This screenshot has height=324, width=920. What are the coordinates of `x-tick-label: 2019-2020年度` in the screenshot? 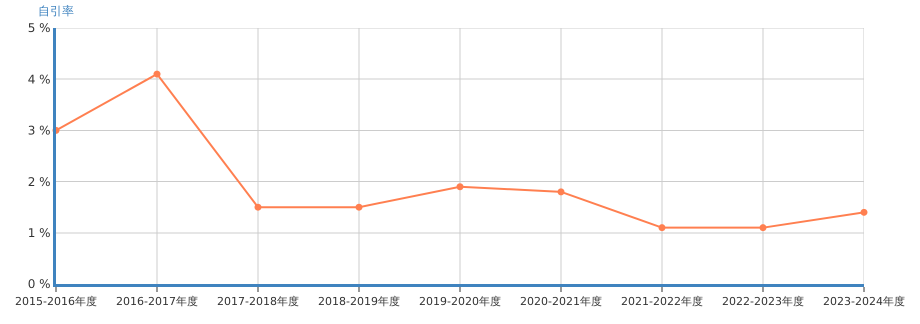 It's located at (460, 301).